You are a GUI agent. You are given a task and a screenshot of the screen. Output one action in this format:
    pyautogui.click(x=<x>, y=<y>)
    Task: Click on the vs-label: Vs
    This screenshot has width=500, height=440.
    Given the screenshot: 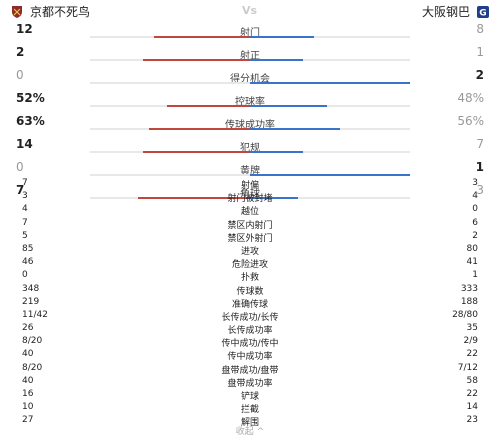 What is the action you would take?
    pyautogui.click(x=250, y=10)
    